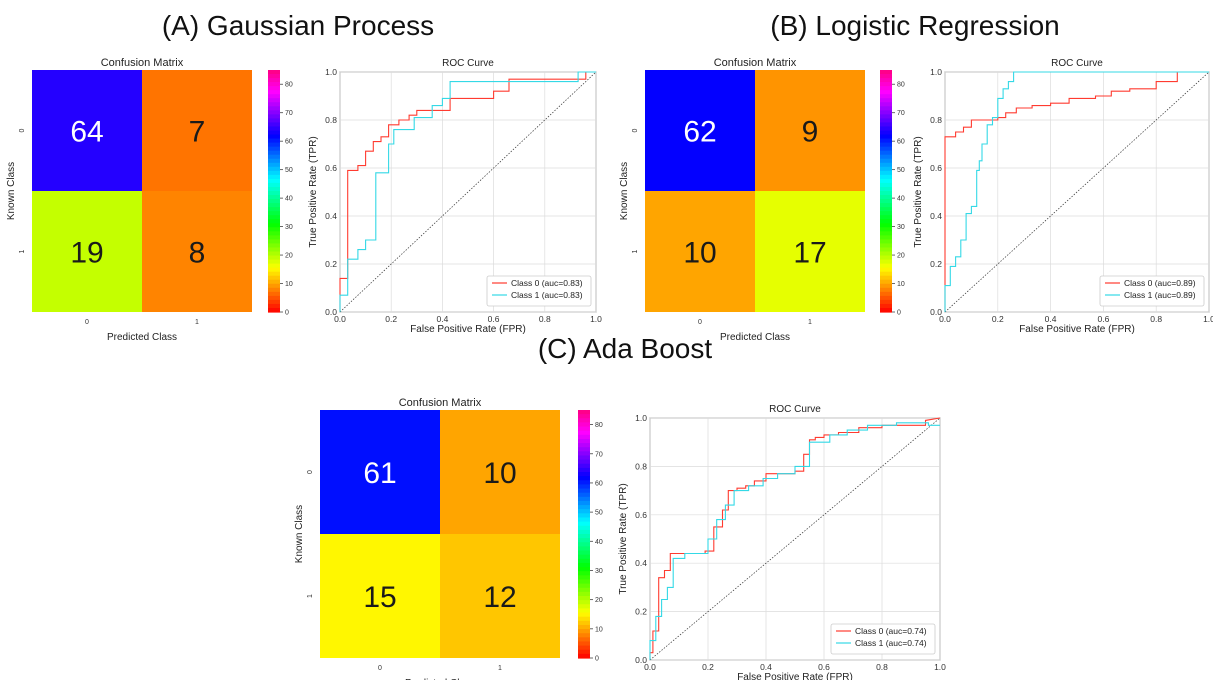 The height and width of the screenshot is (685, 1213). What do you see at coordinates (289, 170) in the screenshot?
I see `colorbar-tick-label: 50` at bounding box center [289, 170].